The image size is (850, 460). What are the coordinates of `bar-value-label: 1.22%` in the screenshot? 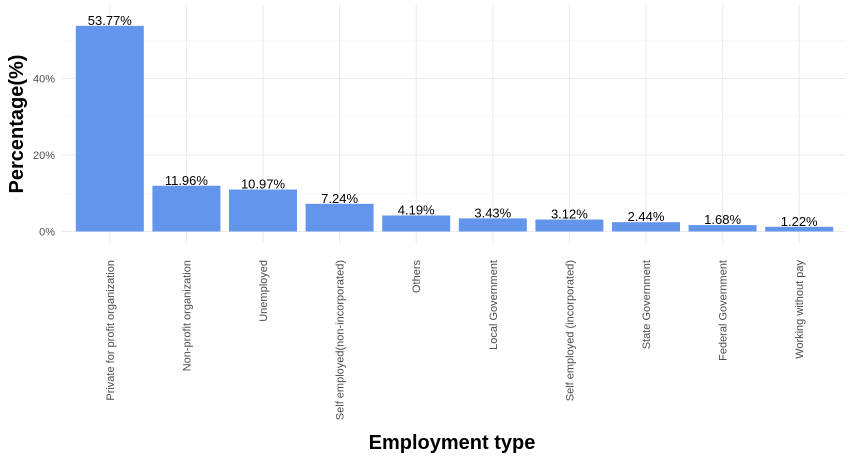 It's located at (799, 221).